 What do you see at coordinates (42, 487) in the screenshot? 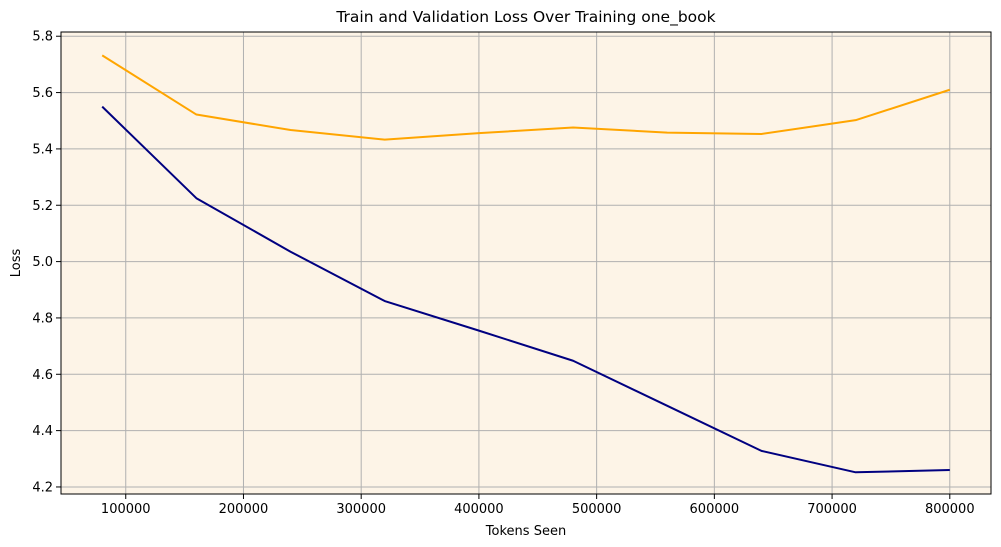
I see `y-tick-label: 4.2` at bounding box center [42, 487].